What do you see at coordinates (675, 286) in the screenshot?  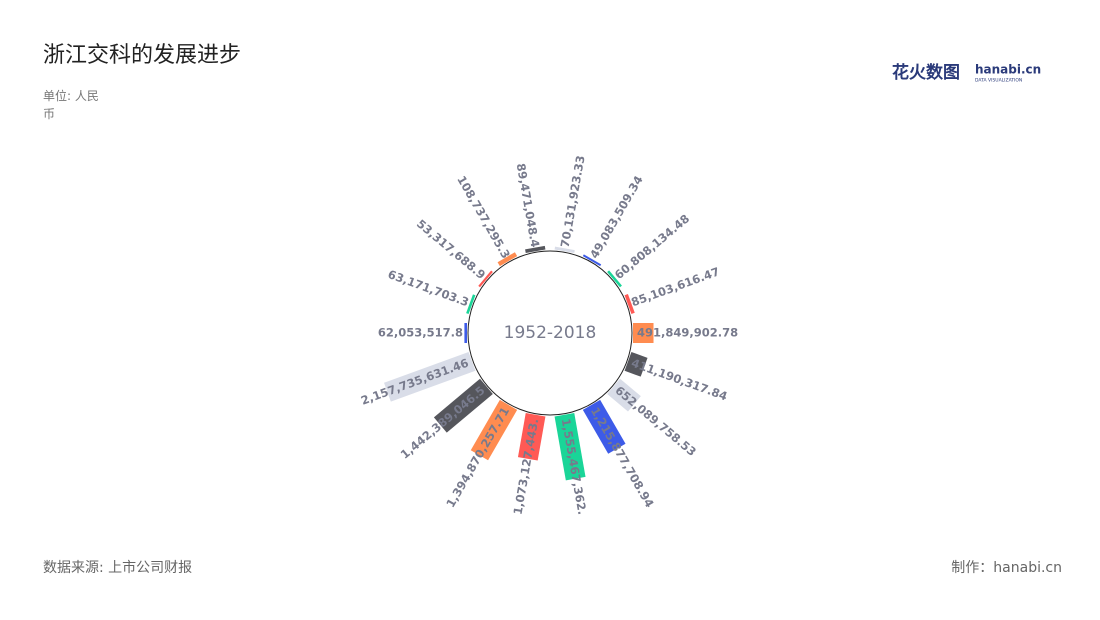 I see `value-label: 85,103,616.47` at bounding box center [675, 286].